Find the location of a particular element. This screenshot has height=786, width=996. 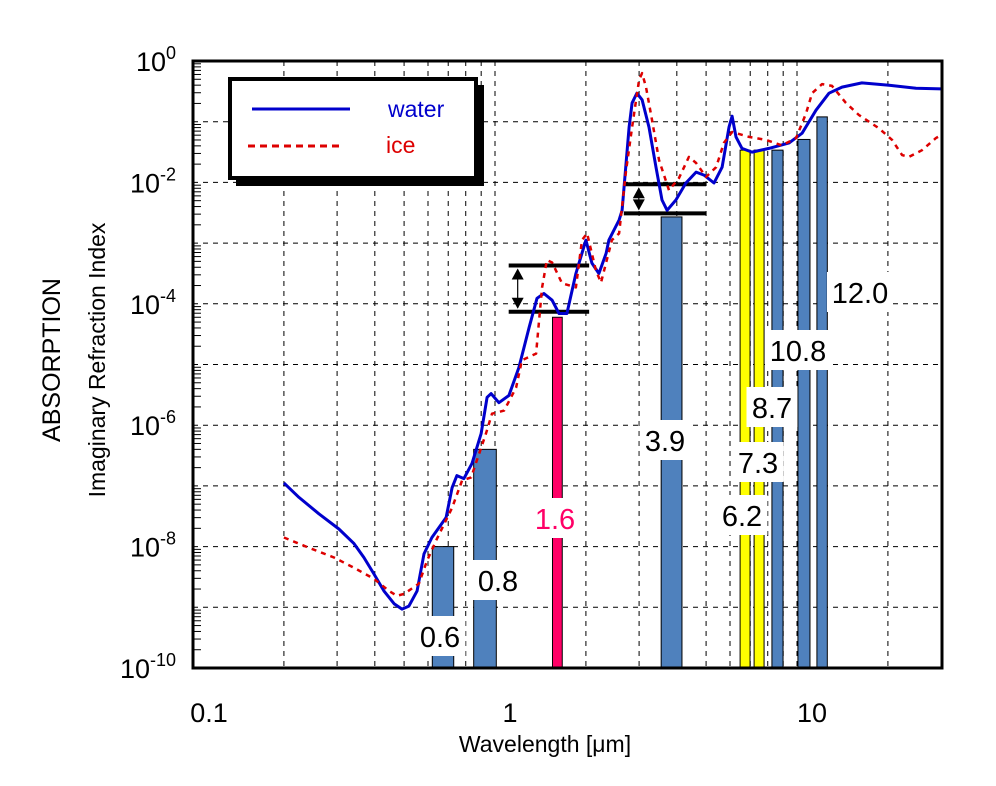

y-axis-label-sub: Imaginary Refraction Index is located at coordinates (97, 359).